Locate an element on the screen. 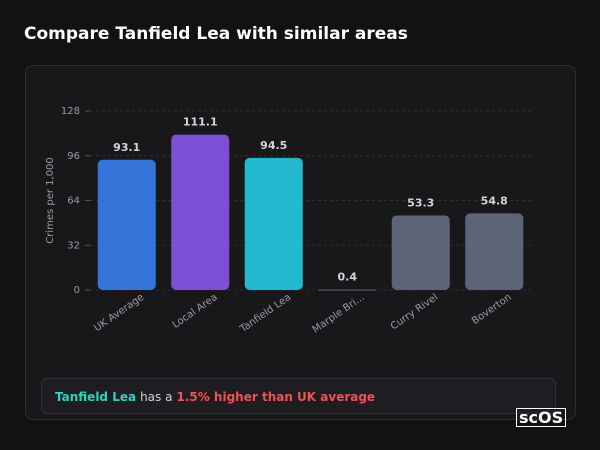 This screenshot has height=450, width=600. y-tick-label: 0 is located at coordinates (77, 290).